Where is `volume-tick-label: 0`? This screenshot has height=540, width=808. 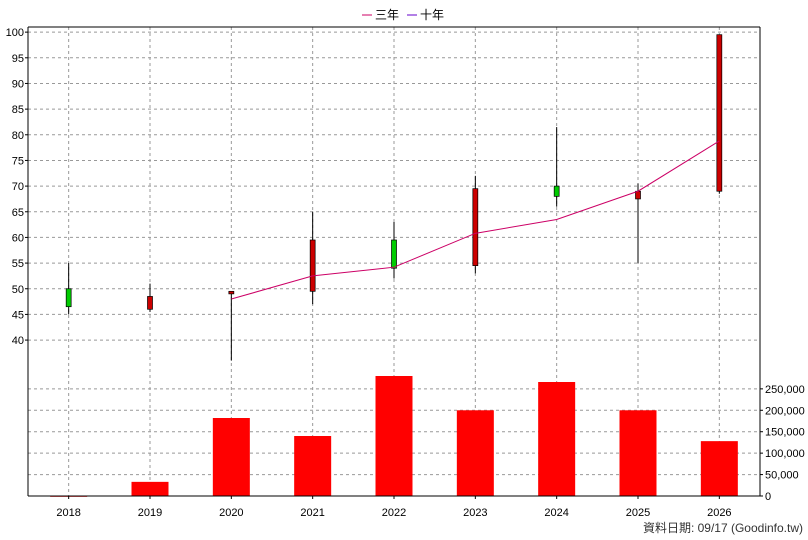
volume-tick-label: 0 is located at coordinates (768, 497).